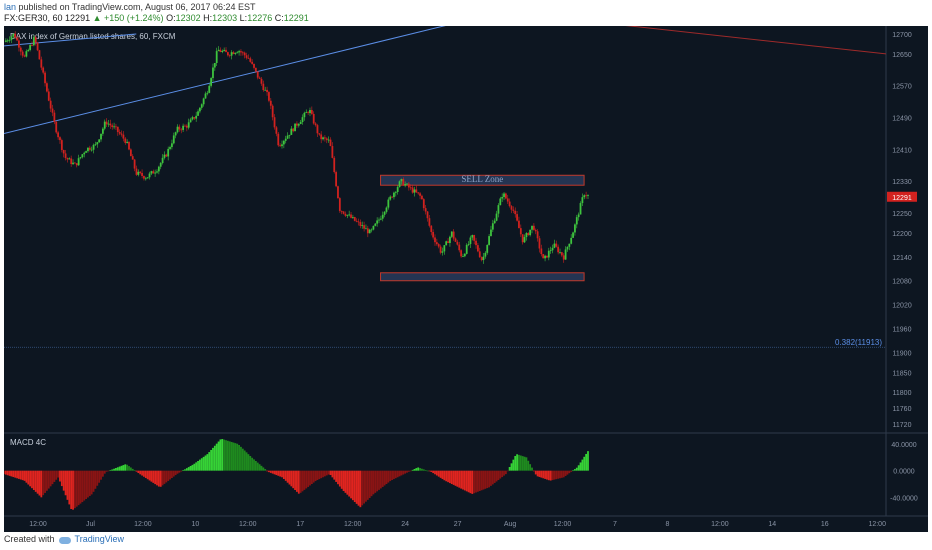  Describe the element at coordinates (902, 306) in the screenshot. I see `price-tick-label: 12020` at that location.